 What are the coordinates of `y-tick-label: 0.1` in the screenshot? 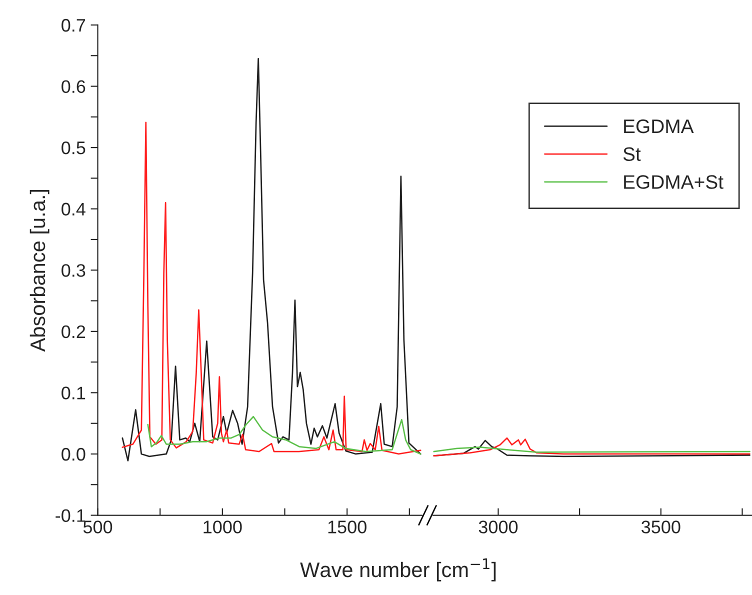 It's located at (74, 393).